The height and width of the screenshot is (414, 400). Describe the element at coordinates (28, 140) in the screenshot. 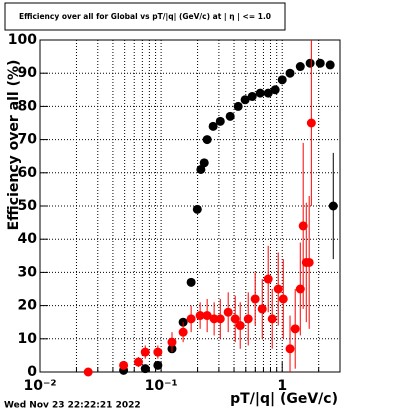

I see `y-tick-label: 70` at that location.